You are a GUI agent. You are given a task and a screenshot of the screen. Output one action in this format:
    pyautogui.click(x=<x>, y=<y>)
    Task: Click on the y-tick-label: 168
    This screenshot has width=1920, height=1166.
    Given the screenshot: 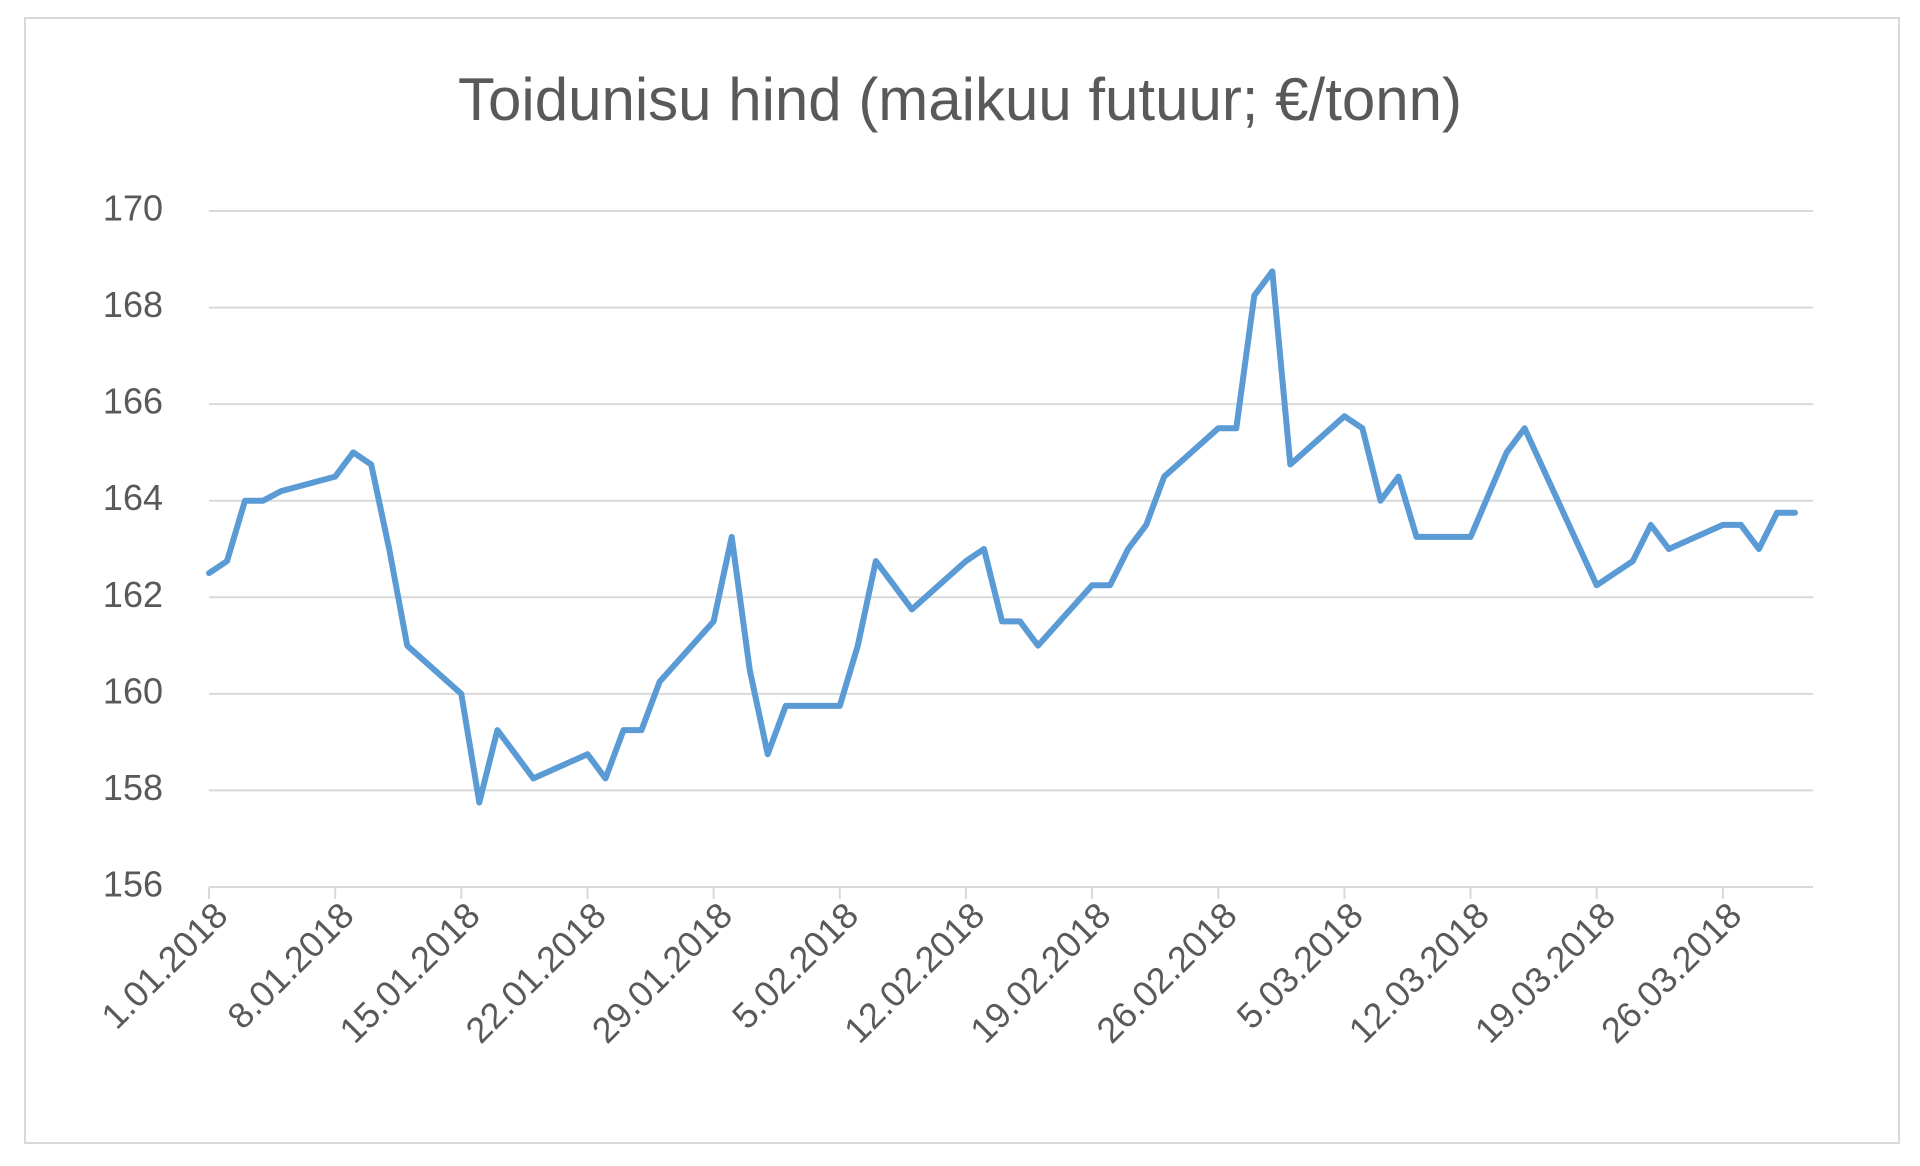 What is the action you would take?
    pyautogui.click(x=133, y=304)
    